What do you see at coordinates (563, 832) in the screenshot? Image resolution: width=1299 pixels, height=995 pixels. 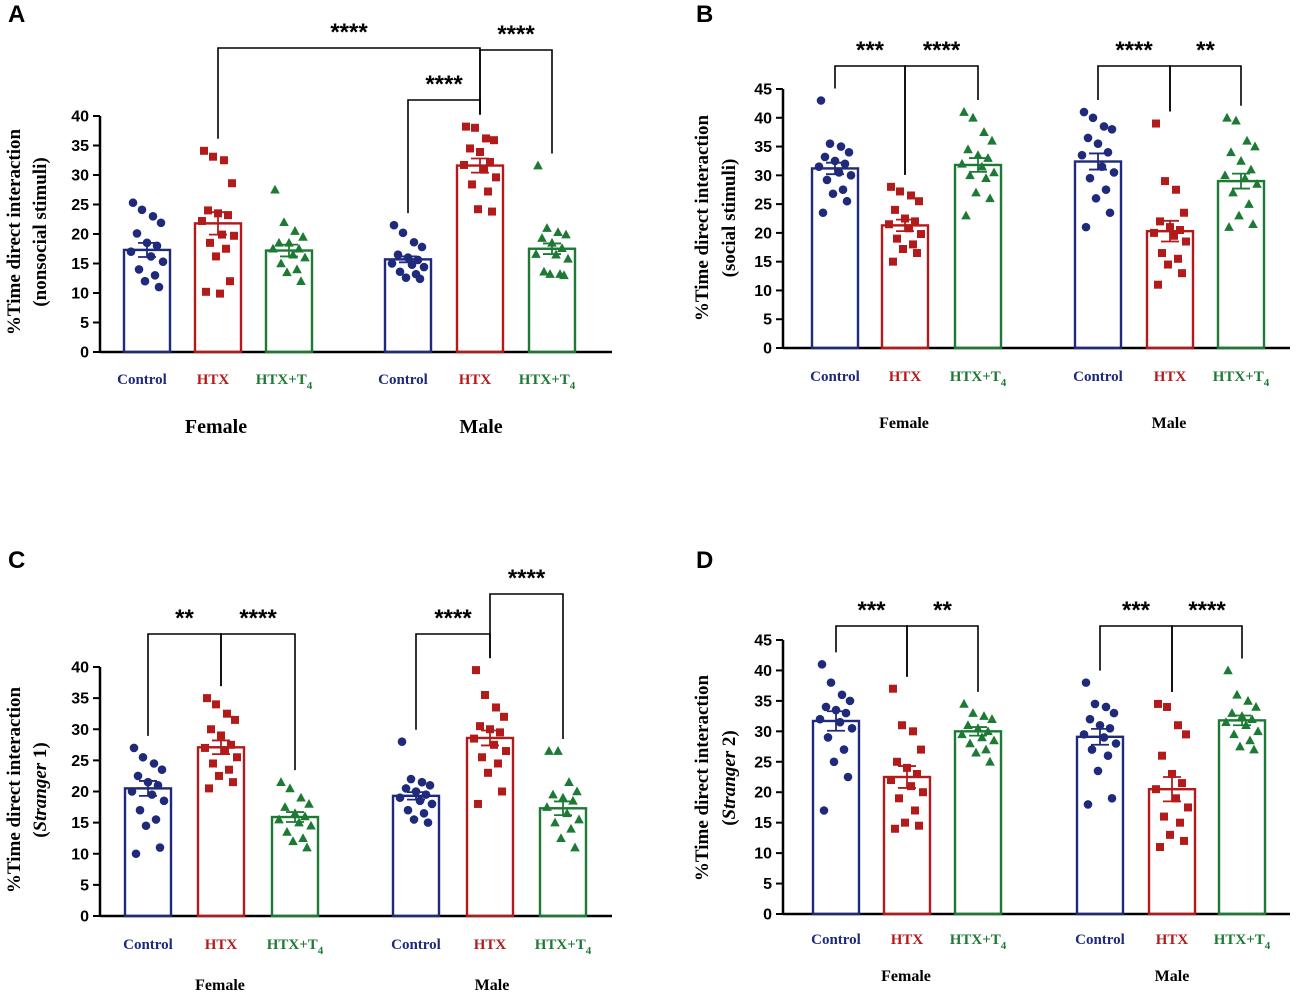 I see `bar-male-htx_t4` at bounding box center [563, 832].